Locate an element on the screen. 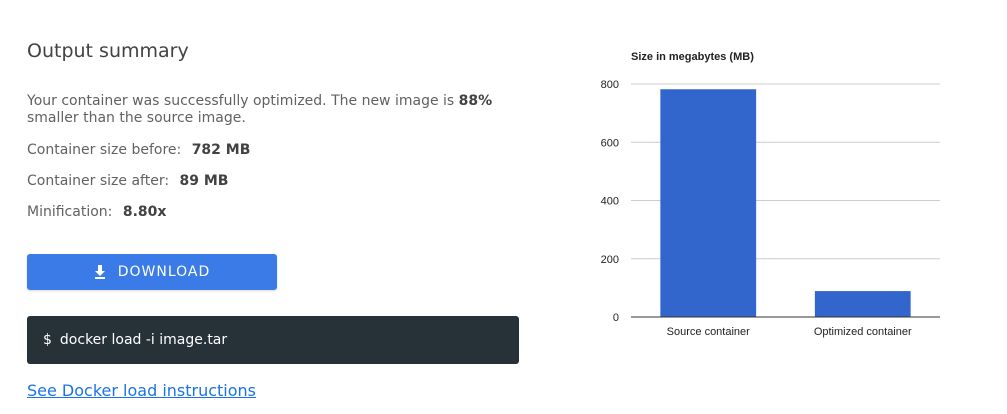  page-title: Output summary is located at coordinates (108, 51).